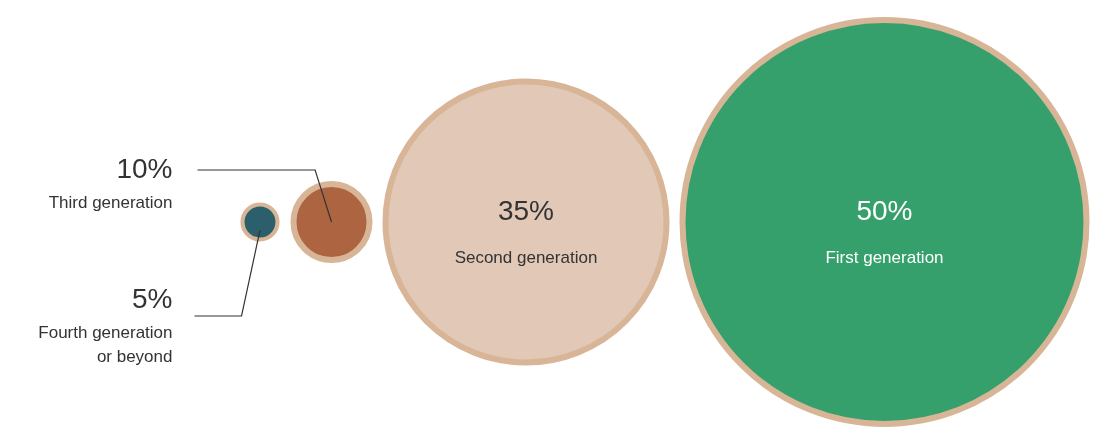  What do you see at coordinates (884, 210) in the screenshot?
I see `data-label: 50%` at bounding box center [884, 210].